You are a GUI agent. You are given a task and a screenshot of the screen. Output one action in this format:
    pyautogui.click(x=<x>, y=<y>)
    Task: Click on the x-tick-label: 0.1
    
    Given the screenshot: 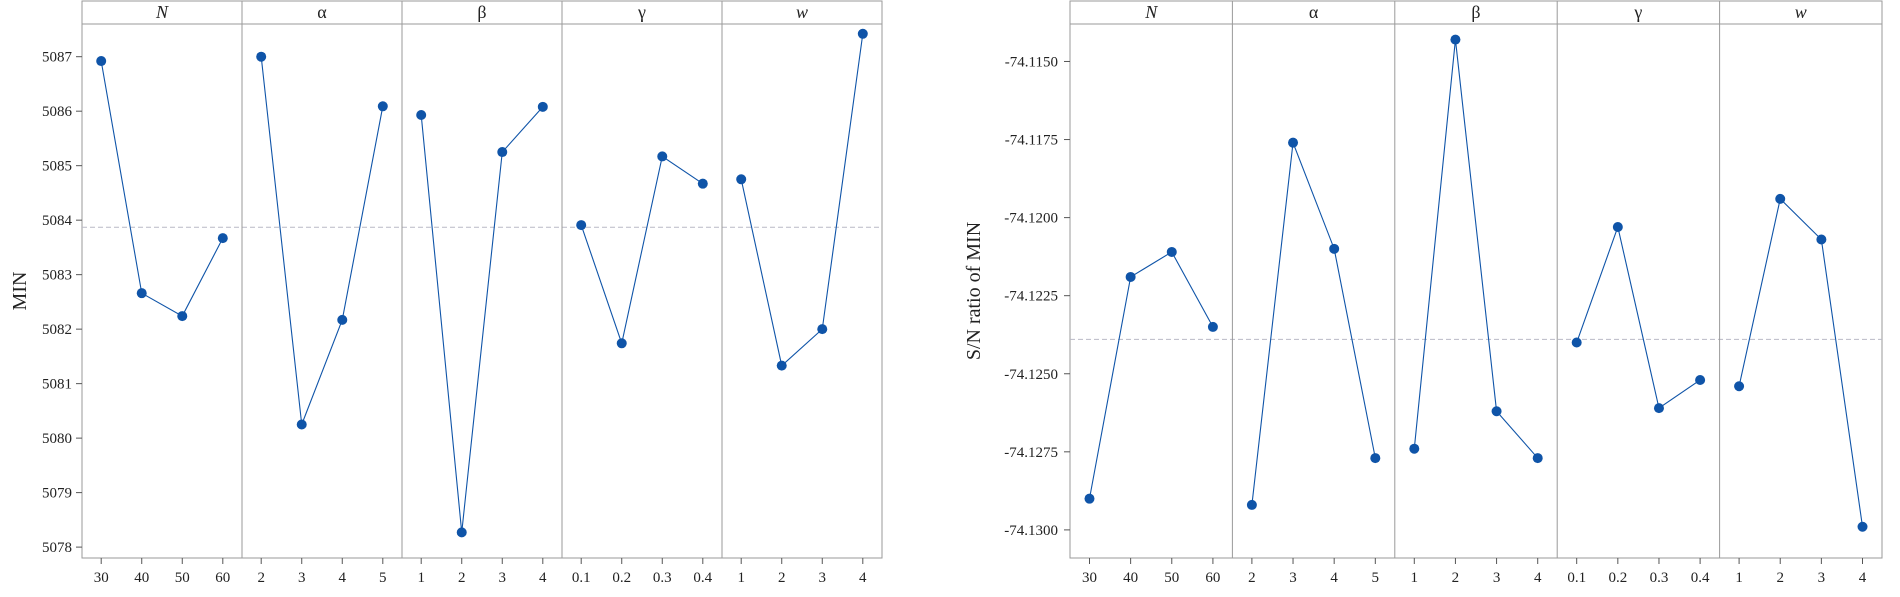 What is the action you would take?
    pyautogui.click(x=1576, y=578)
    